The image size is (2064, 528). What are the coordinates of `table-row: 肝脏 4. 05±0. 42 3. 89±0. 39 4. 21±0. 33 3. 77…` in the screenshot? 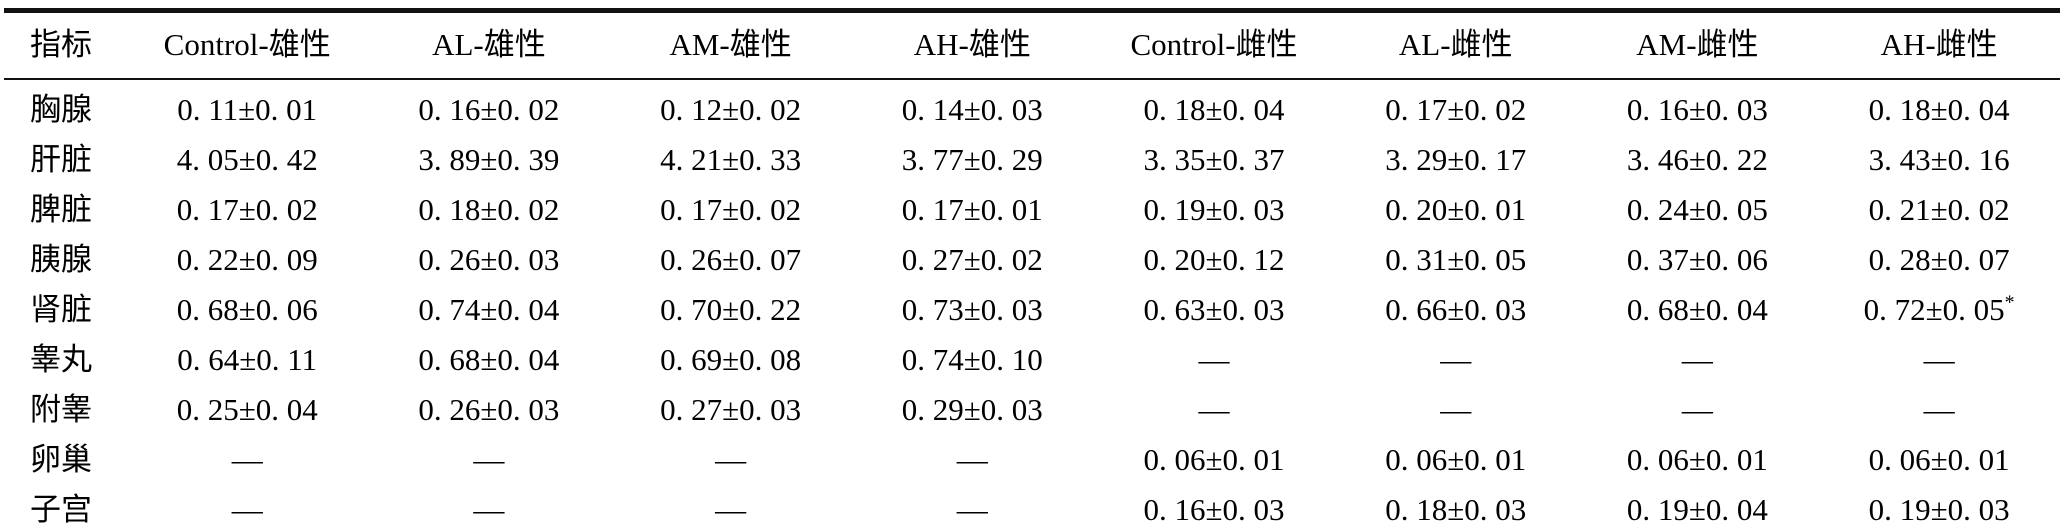 It's located at (1032, 160).